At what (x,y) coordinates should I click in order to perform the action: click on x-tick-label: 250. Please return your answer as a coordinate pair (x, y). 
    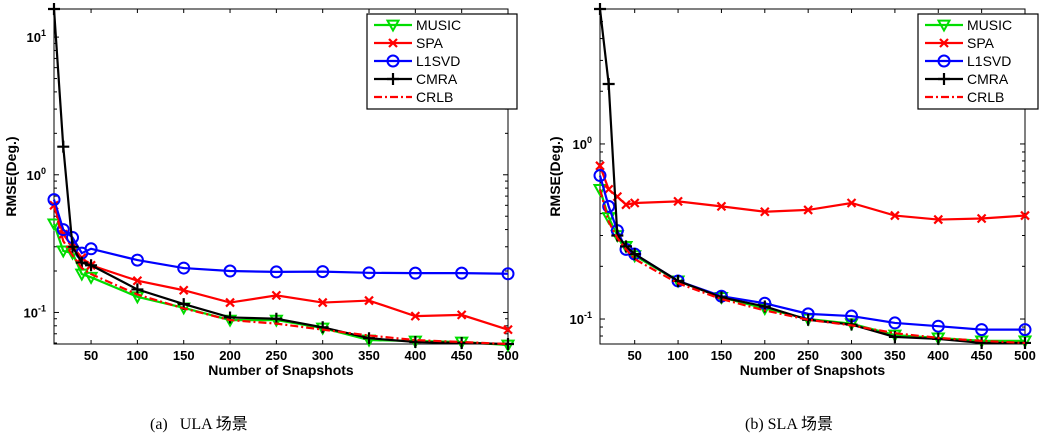
    Looking at the image, I should click on (808, 355).